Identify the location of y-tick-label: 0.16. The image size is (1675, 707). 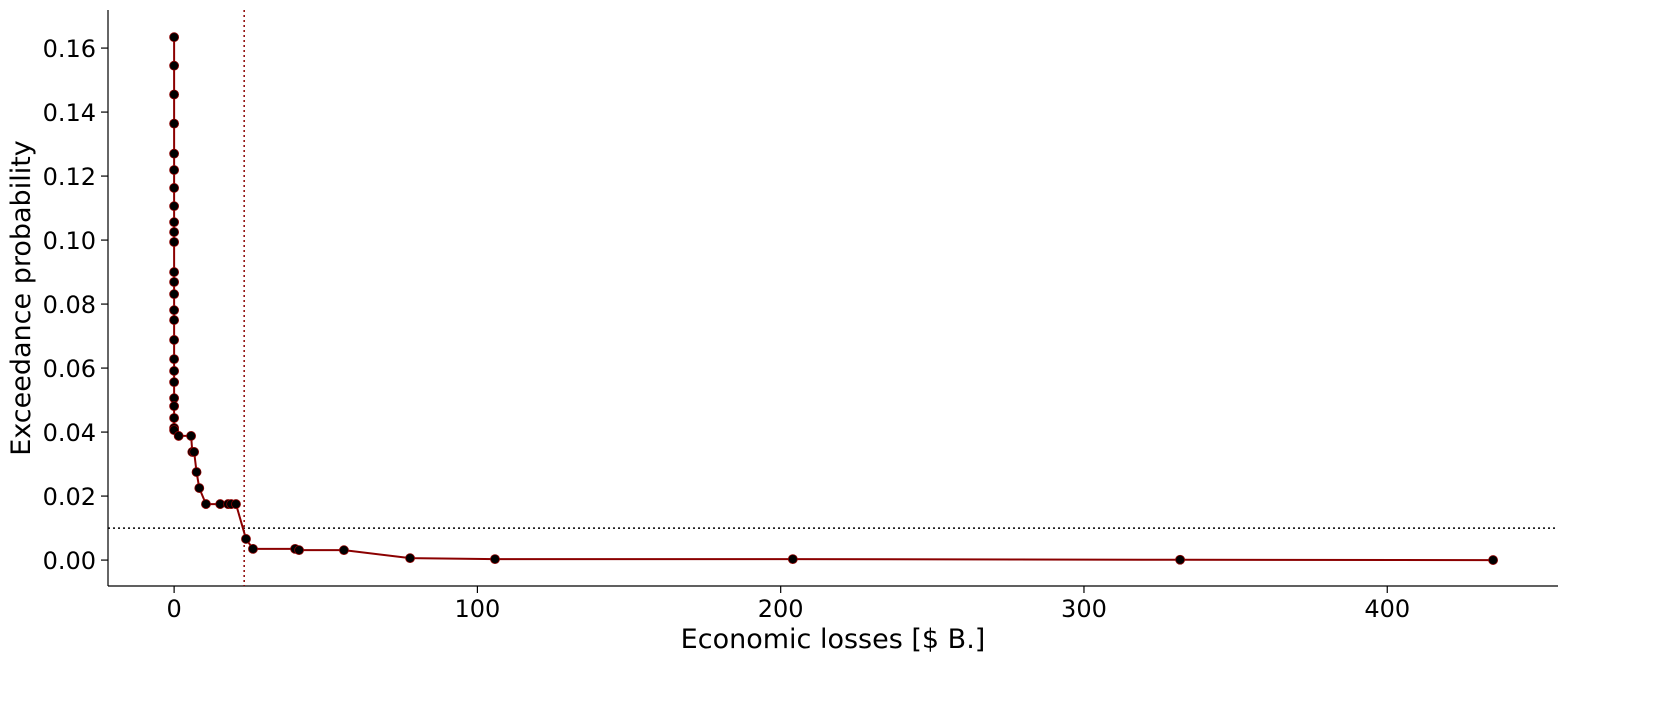
(69, 49).